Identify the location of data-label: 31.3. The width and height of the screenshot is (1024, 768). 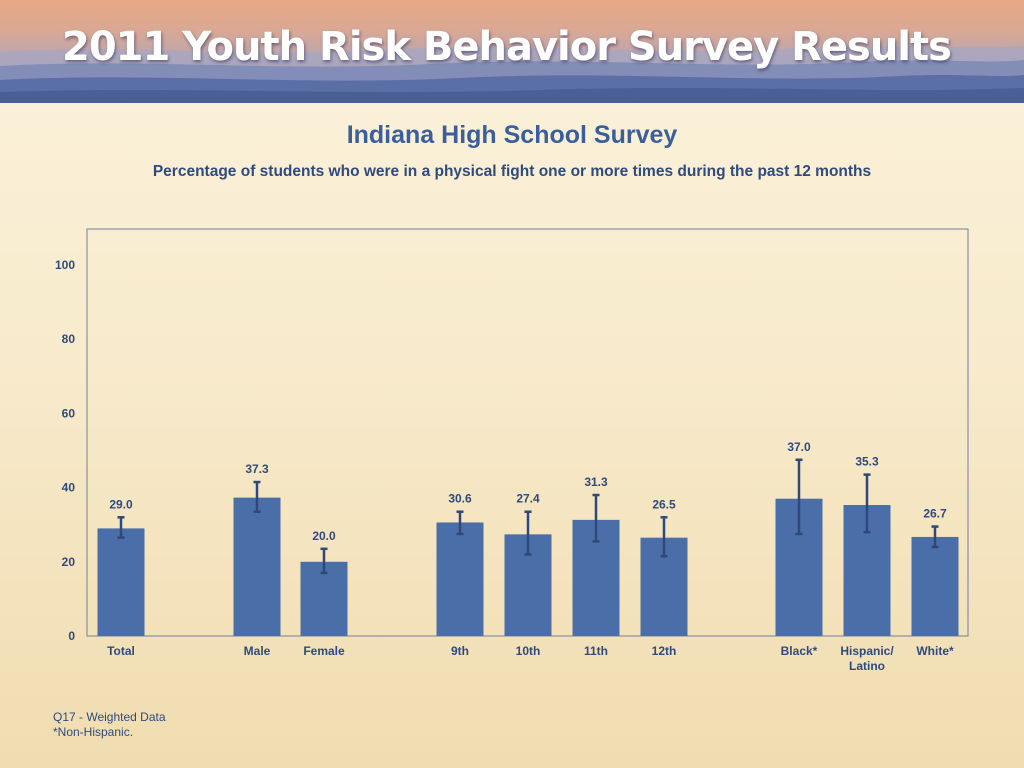
(596, 482).